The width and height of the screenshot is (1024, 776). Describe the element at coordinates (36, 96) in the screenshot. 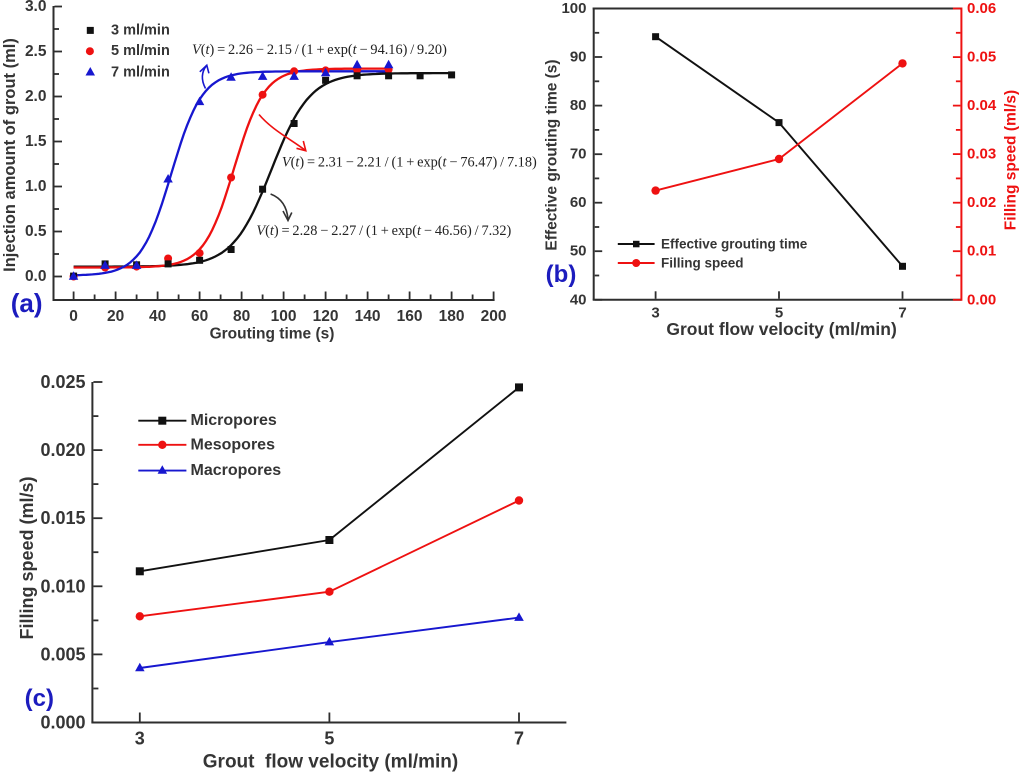

I see `svg-text: 2.0` at that location.